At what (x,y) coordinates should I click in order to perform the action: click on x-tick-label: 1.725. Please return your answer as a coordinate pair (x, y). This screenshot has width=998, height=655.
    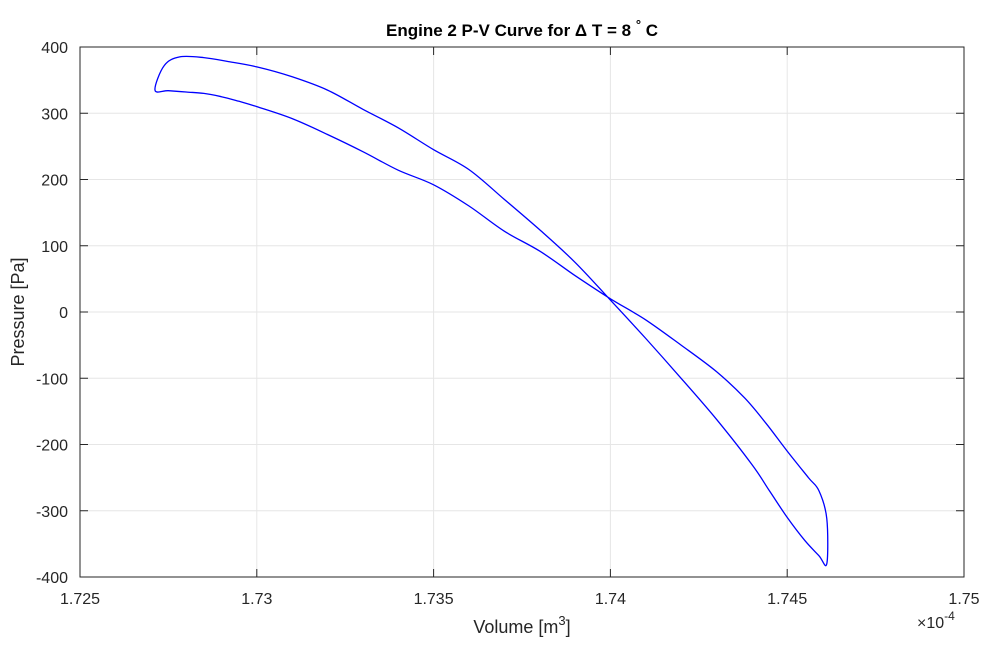
    Looking at the image, I should click on (80, 599).